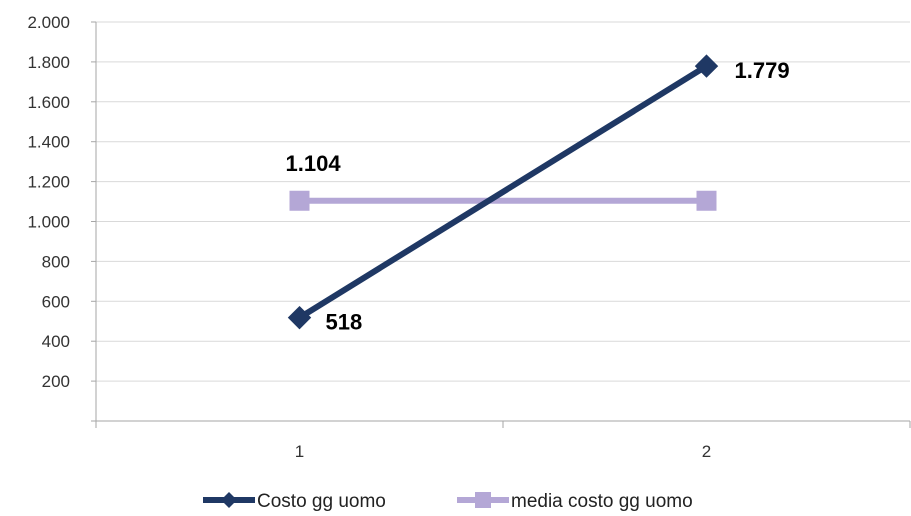 This screenshot has width=911, height=516. What do you see at coordinates (344, 322) in the screenshot?
I see `data-label: 518` at bounding box center [344, 322].